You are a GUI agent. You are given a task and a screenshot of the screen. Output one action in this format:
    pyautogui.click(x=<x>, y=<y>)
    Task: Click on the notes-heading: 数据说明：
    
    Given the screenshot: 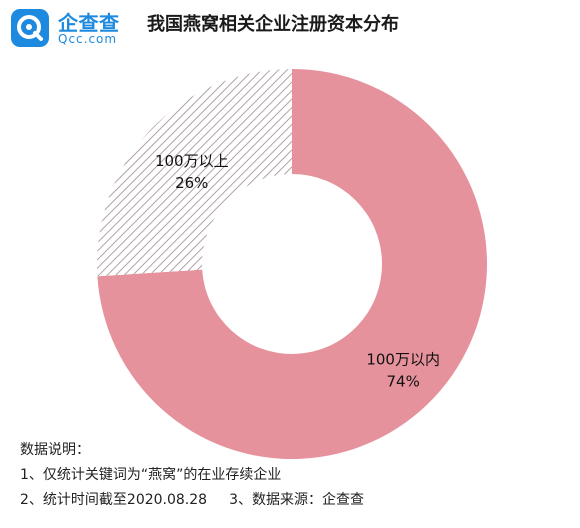 What is the action you would take?
    pyautogui.click(x=55, y=450)
    